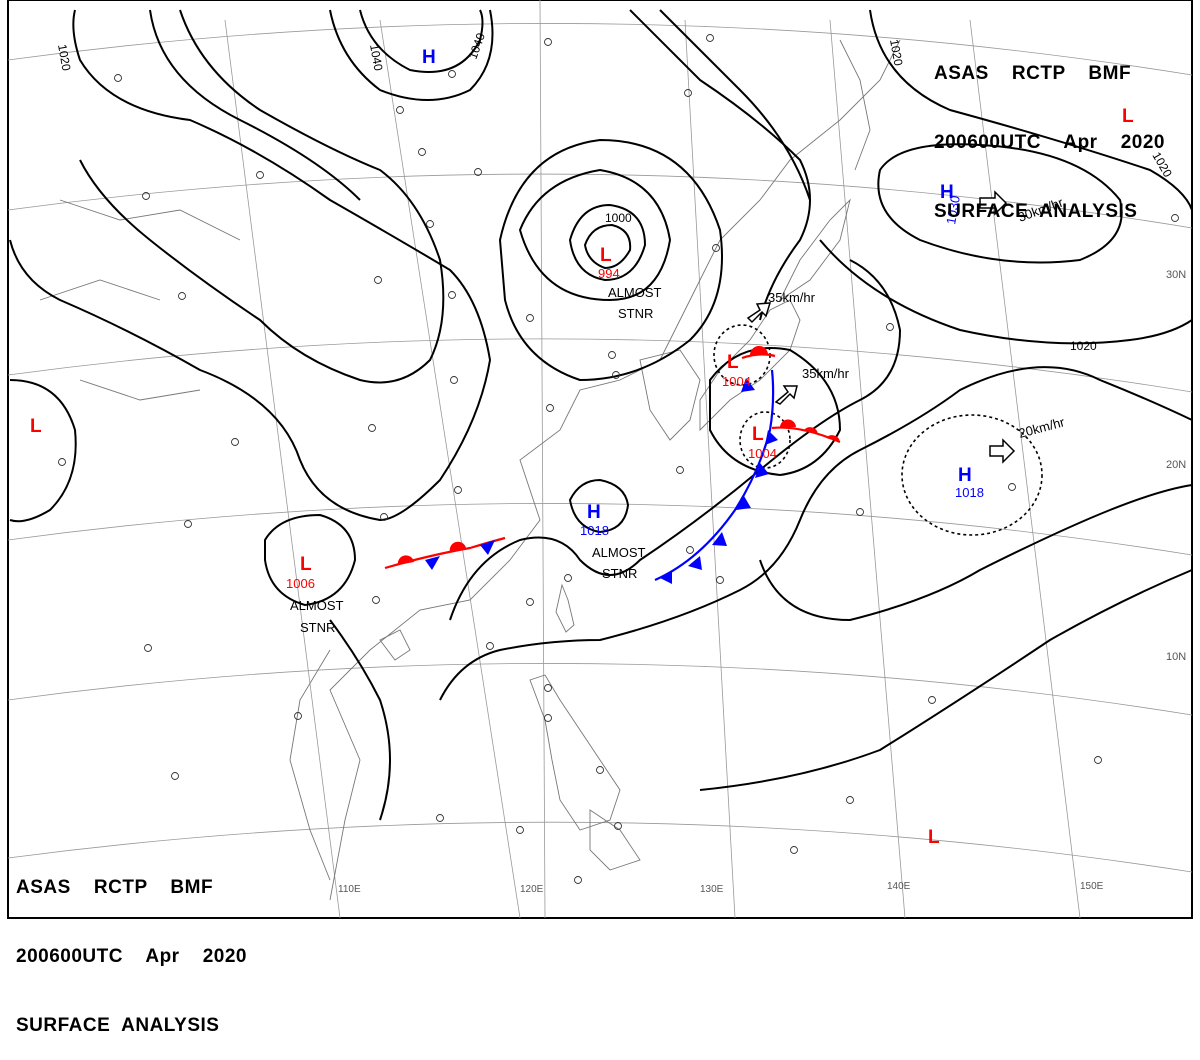 The image size is (1200, 1060). I want to click on isobar-1020-east, so click(1031, 110).